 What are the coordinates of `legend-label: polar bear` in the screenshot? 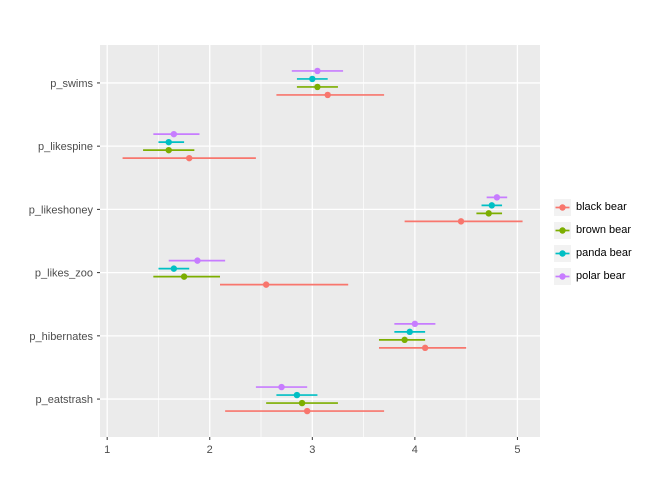 It's located at (601, 275).